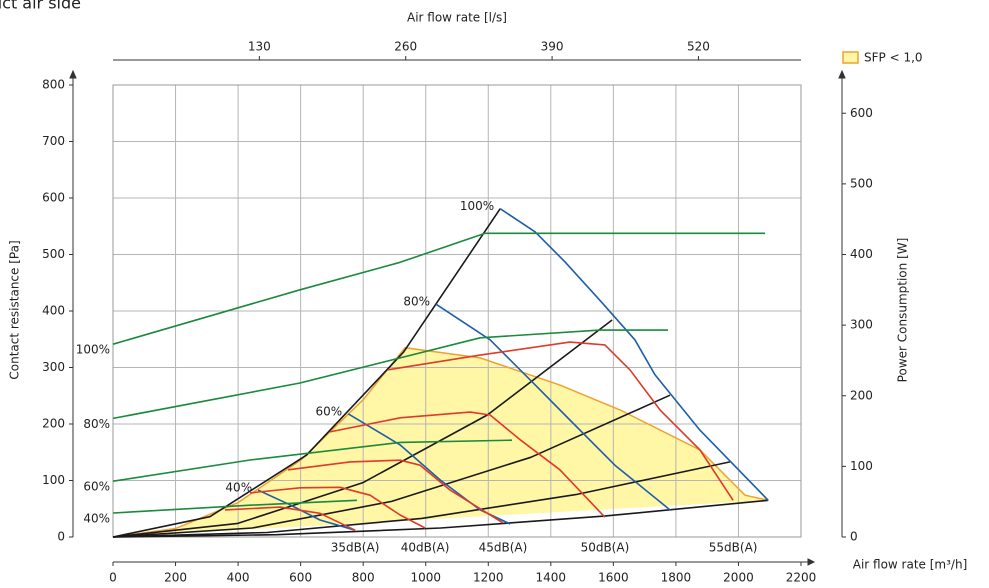 This screenshot has width=989, height=588. Describe the element at coordinates (552, 47) in the screenshot. I see `x2-tick-label: 390` at that location.